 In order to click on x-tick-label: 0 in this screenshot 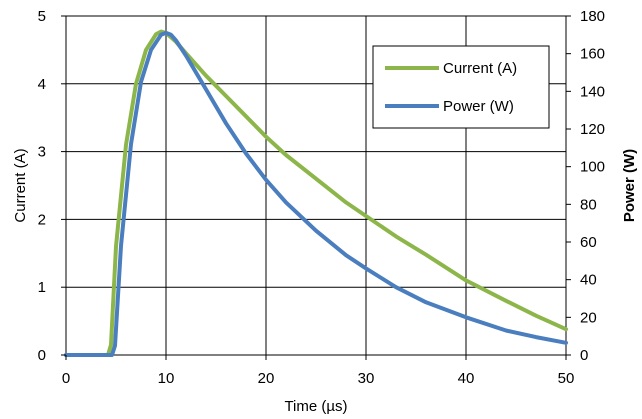, I will do `click(66, 378)`.